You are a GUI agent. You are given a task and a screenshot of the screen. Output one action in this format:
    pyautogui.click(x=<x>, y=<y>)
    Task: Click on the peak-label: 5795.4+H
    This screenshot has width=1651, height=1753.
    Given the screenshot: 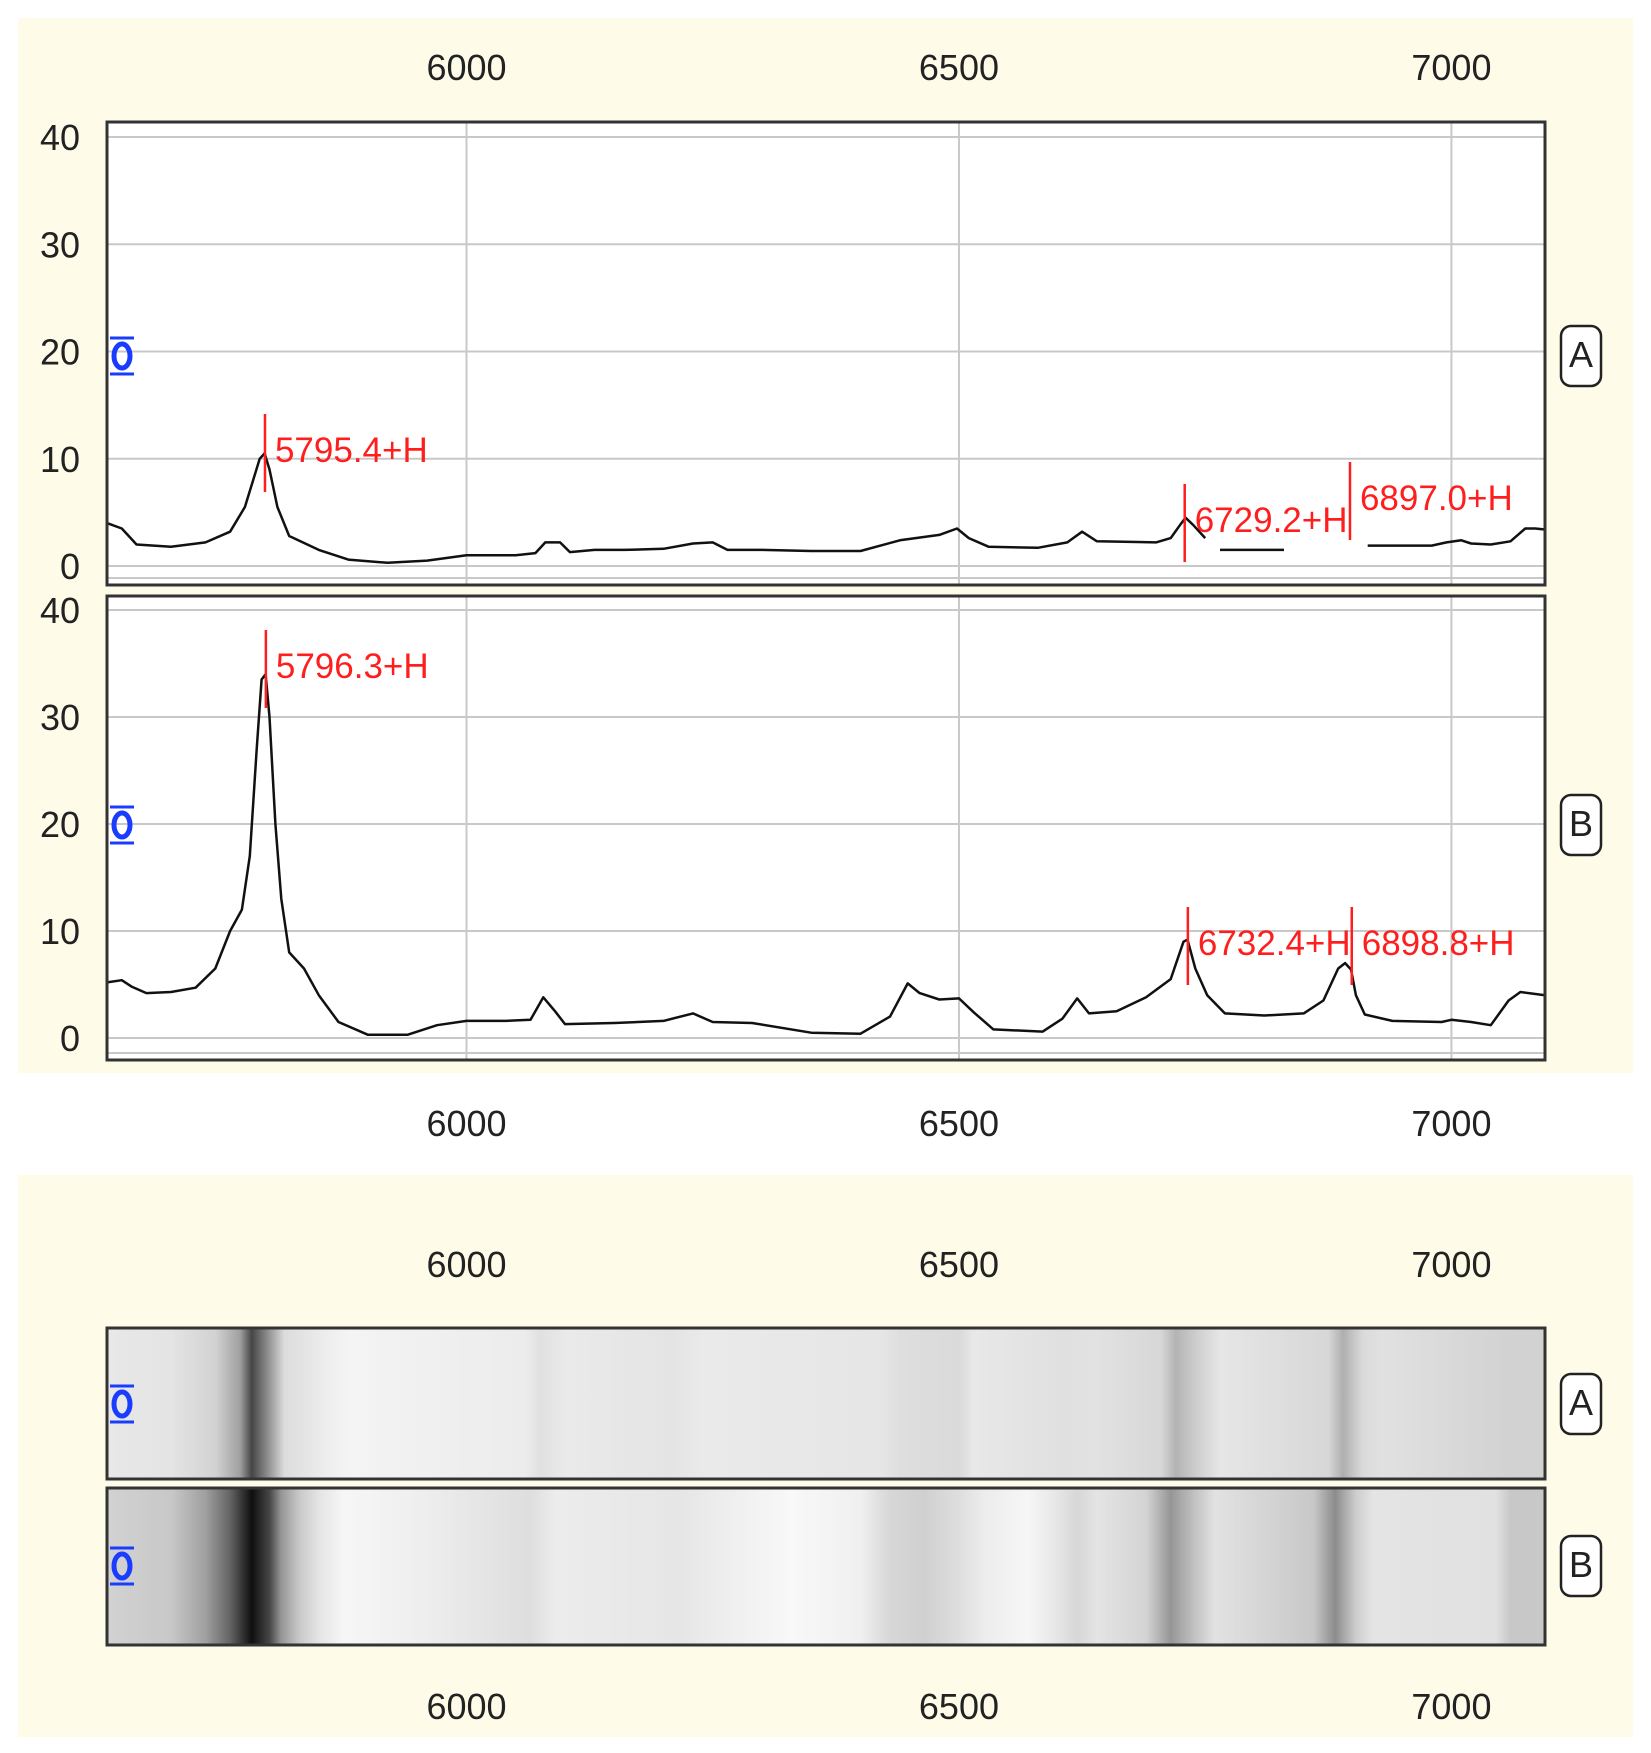 What is the action you would take?
    pyautogui.click(x=351, y=450)
    